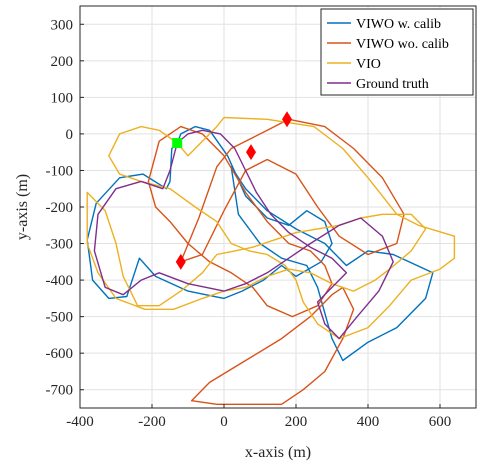 The width and height of the screenshot is (484, 463). Describe the element at coordinates (398, 24) in the screenshot. I see `legend-viwo-w-calib-label: VIWO w. calib` at that location.